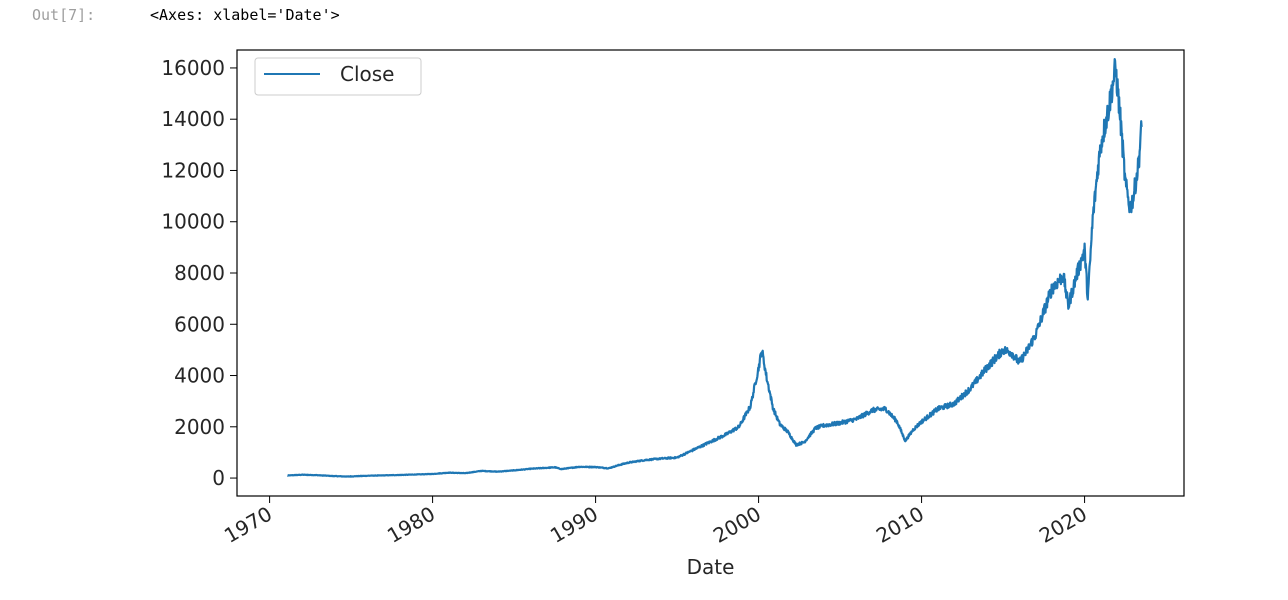 The image size is (1288, 600). Describe the element at coordinates (367, 74) in the screenshot. I see `legend-label-close: Close` at that location.